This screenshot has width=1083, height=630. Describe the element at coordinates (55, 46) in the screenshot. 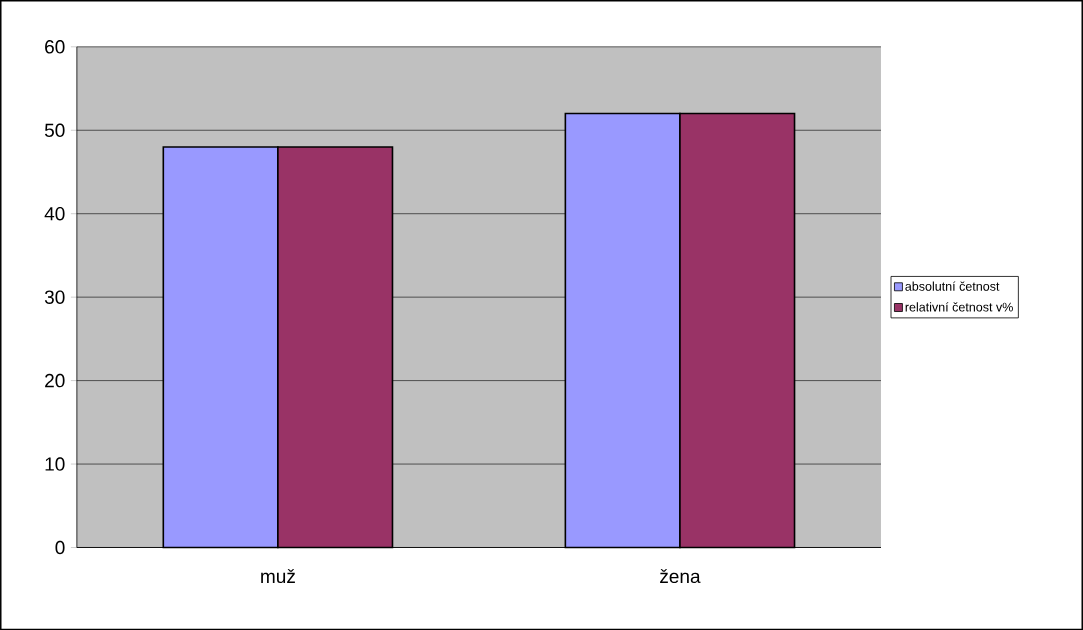

I see `y-tick-label: 60` at that location.